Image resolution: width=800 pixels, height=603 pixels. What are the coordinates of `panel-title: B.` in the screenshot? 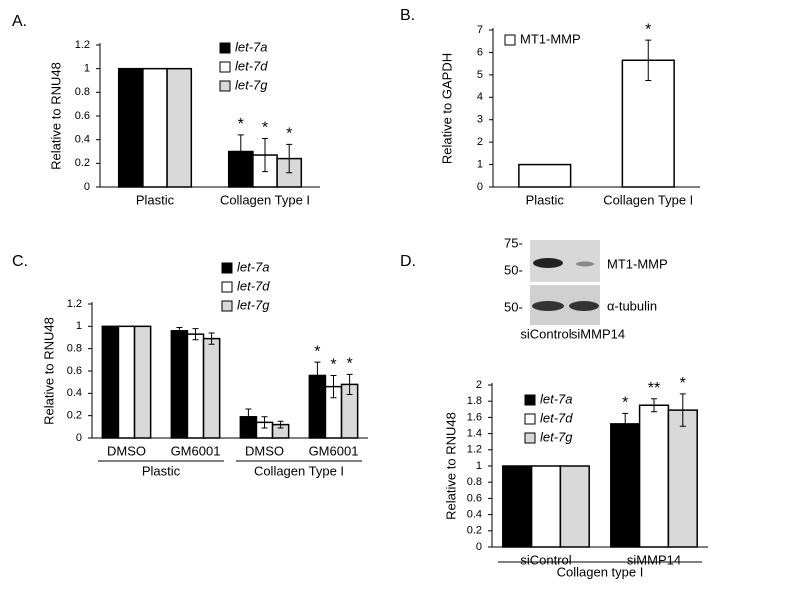 It's located at (407, 15).